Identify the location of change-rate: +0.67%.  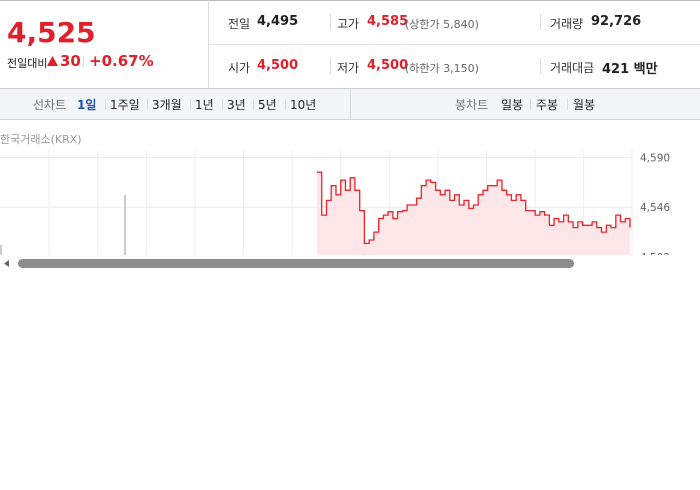
(121, 61).